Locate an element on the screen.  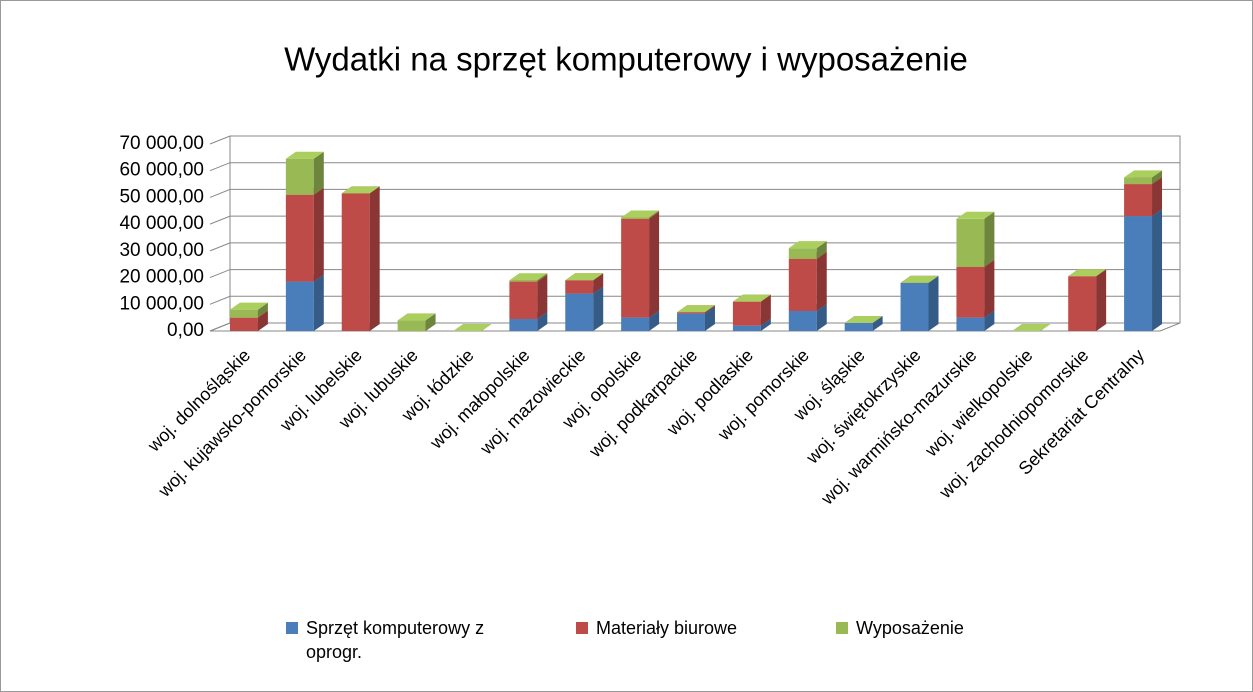
y-tick-label: 10 000,00 is located at coordinates (161, 303).